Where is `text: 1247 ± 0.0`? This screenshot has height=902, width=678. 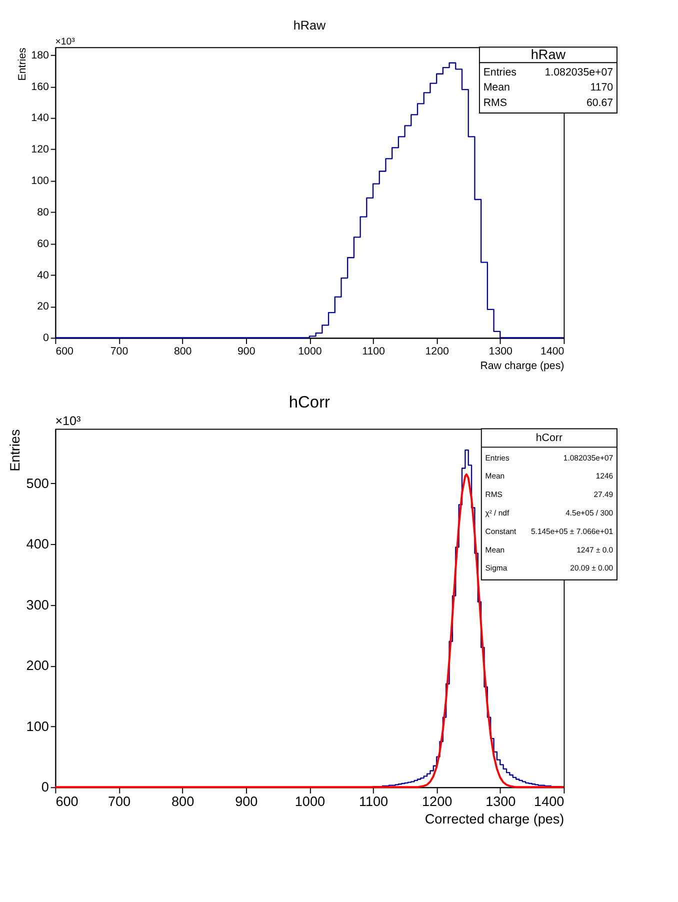 text: 1247 ± 0.0 is located at coordinates (595, 549).